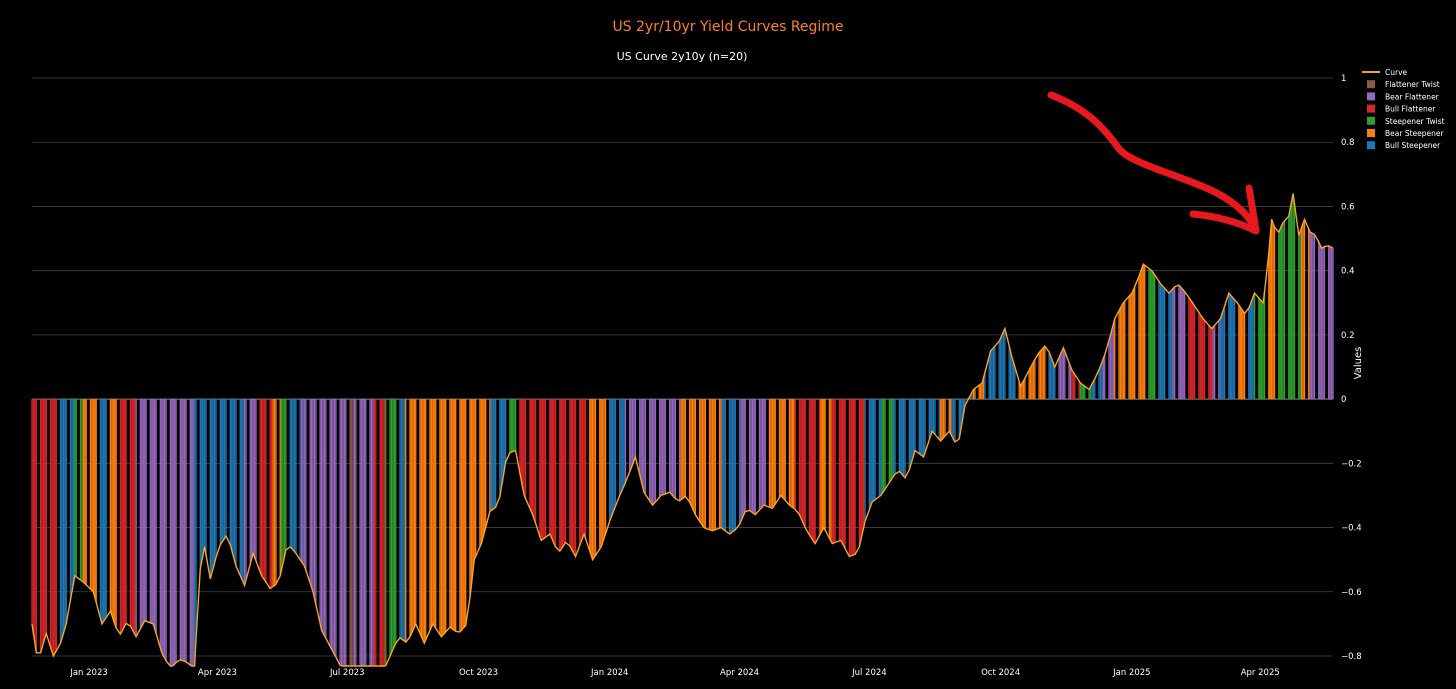 This screenshot has width=1456, height=689. What do you see at coordinates (1403, 96) in the screenshot?
I see `legend-item: Bear Flattener` at bounding box center [1403, 96].